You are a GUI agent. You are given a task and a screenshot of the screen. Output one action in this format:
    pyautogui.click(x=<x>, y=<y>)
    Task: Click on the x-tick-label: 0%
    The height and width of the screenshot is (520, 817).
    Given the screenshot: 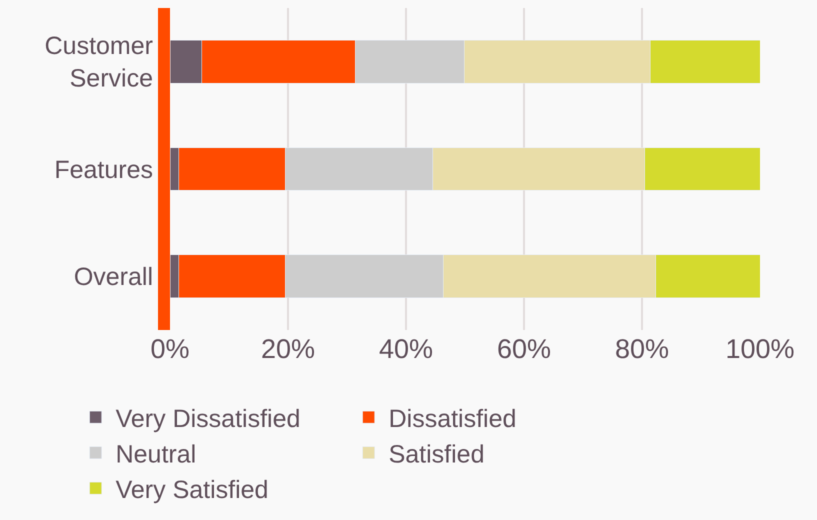 What is the action you would take?
    pyautogui.click(x=170, y=349)
    